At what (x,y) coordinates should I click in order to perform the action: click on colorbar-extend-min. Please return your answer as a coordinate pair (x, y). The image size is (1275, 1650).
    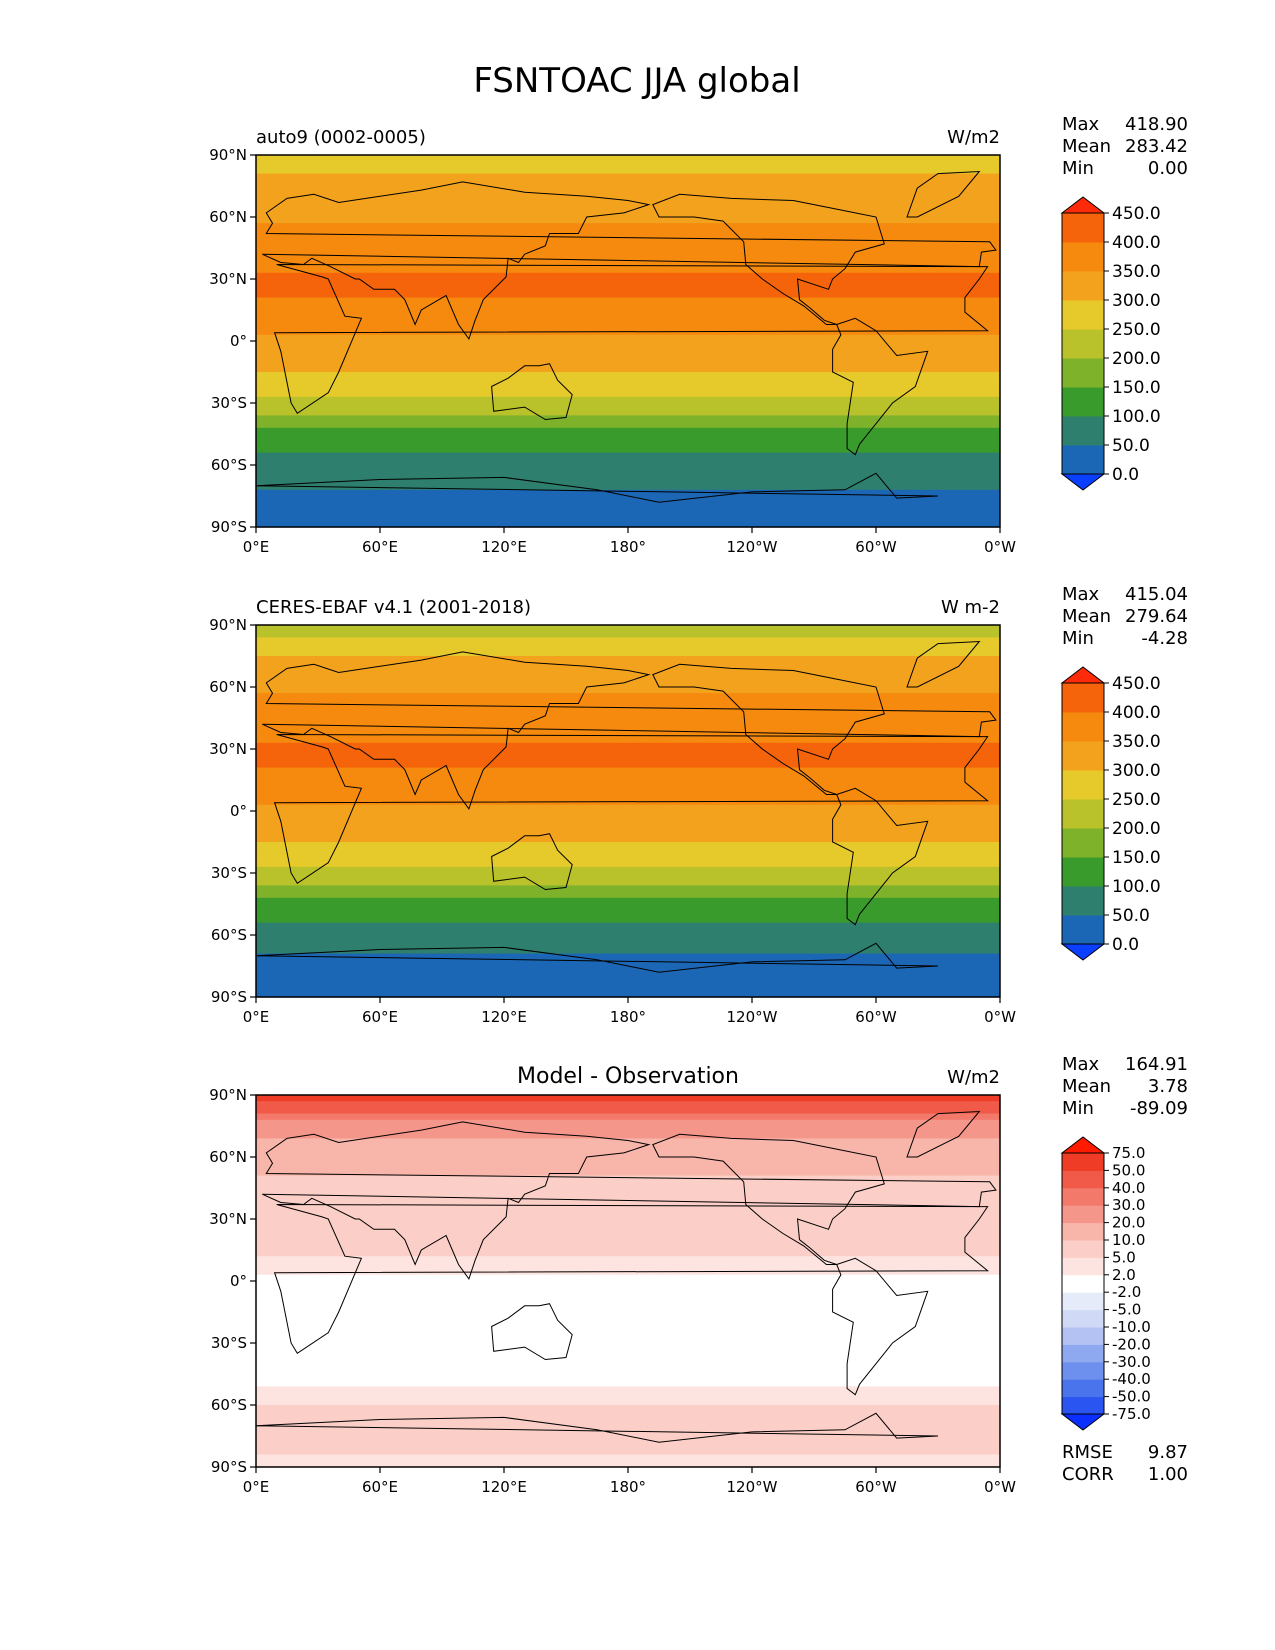
    Looking at the image, I should click on (1083, 1422).